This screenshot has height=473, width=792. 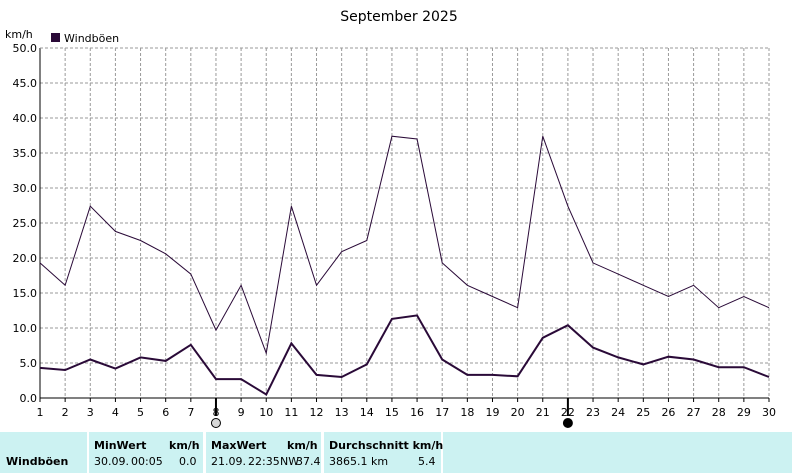 What do you see at coordinates (25, 188) in the screenshot?
I see `y-tick-label: 30.0` at bounding box center [25, 188].